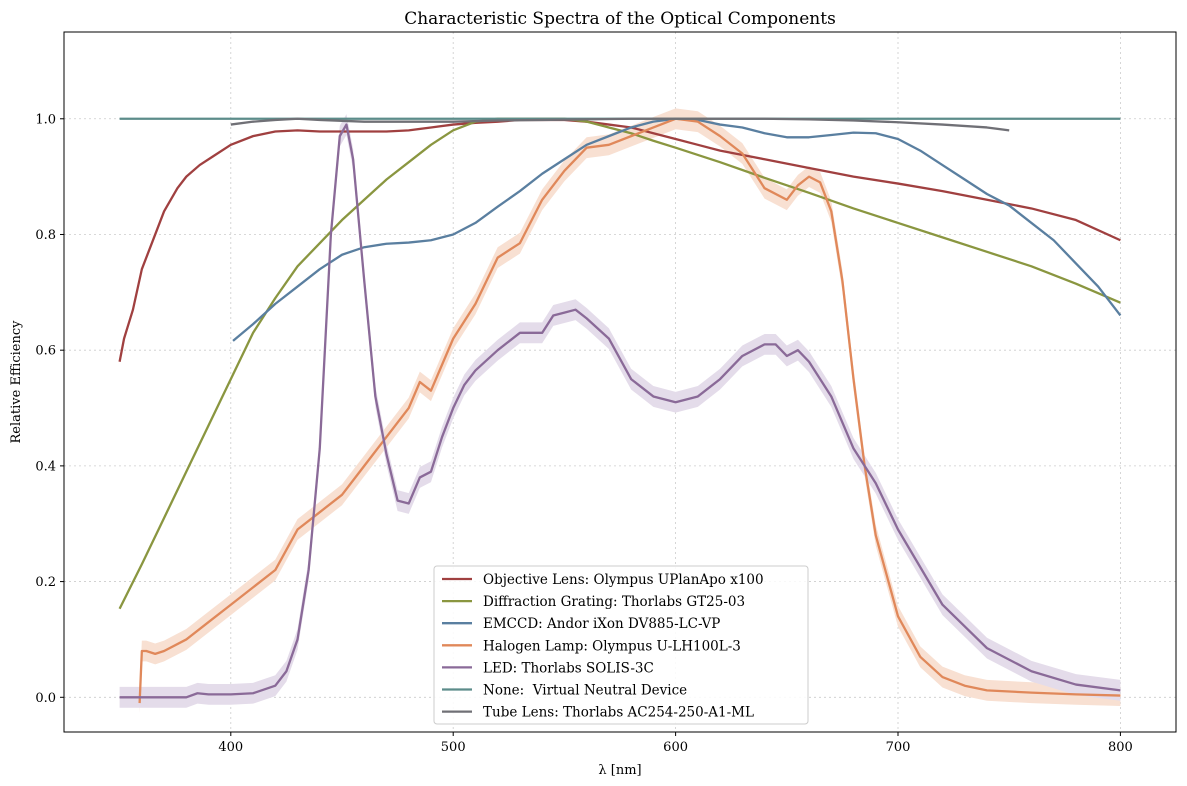  I want to click on legend-entry: Tube Lens: Thorlabs AC254-250-A1-ML, so click(618, 713).